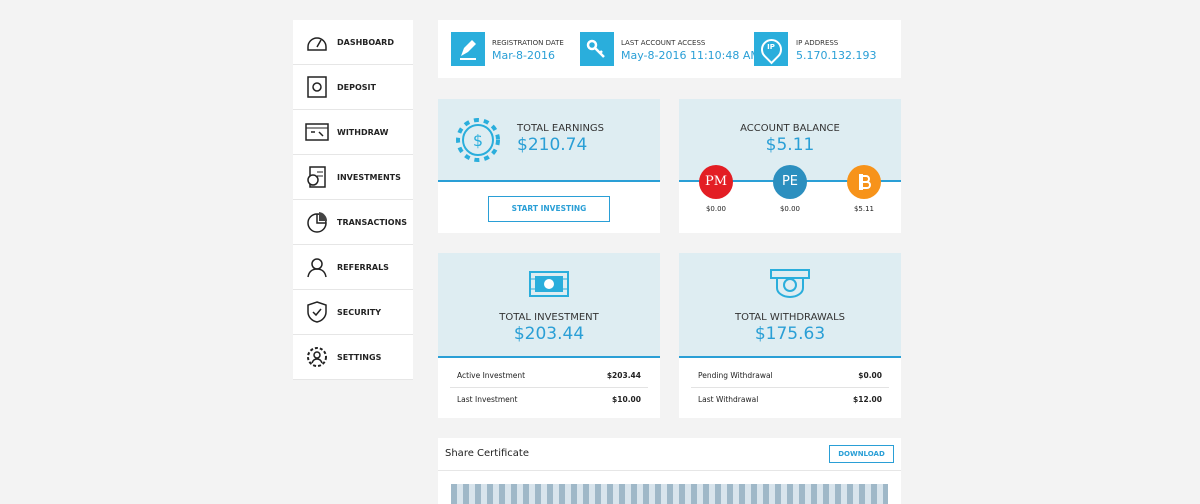 The image size is (1200, 504). I want to click on row-label: Active Investment, so click(491, 375).